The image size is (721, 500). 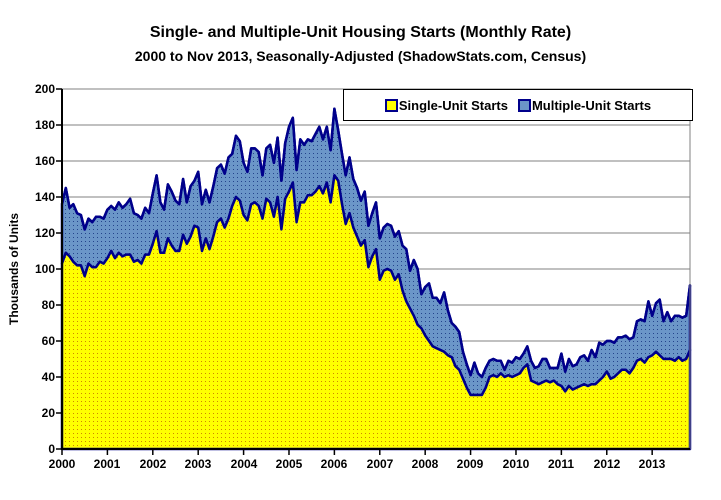 What do you see at coordinates (48, 413) in the screenshot?
I see `y-tick-label: 20` at bounding box center [48, 413].